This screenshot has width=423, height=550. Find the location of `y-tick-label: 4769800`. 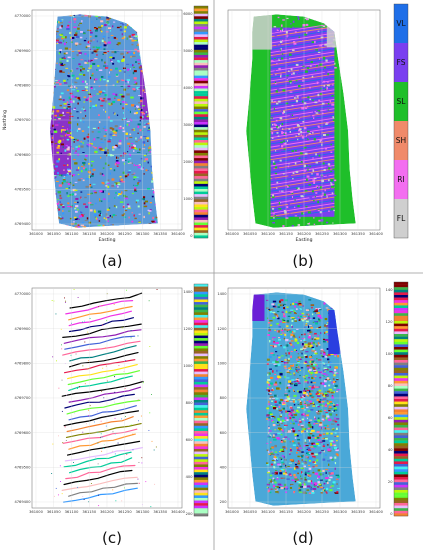

y-tick-label: 4769800 is located at coordinates (22, 364).